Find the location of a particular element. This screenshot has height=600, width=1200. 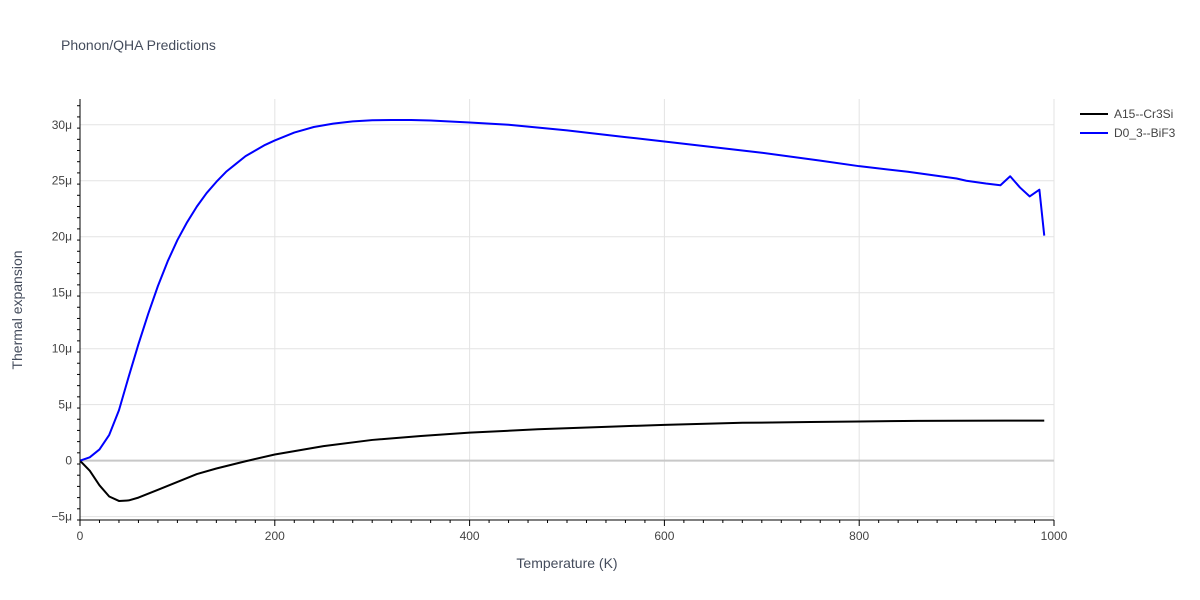

x-axis-title: Temperature (K) is located at coordinates (566, 563).